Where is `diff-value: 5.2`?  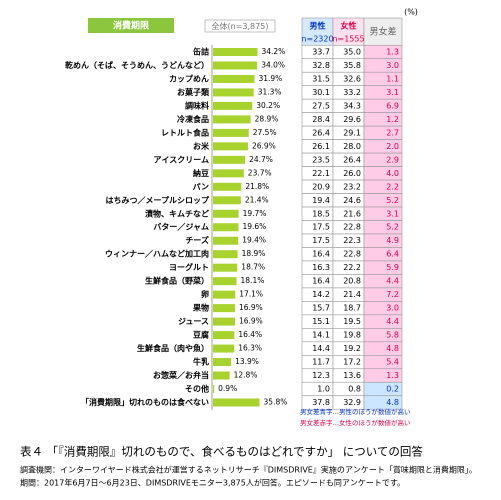
diff-value: 5.2 is located at coordinates (392, 227).